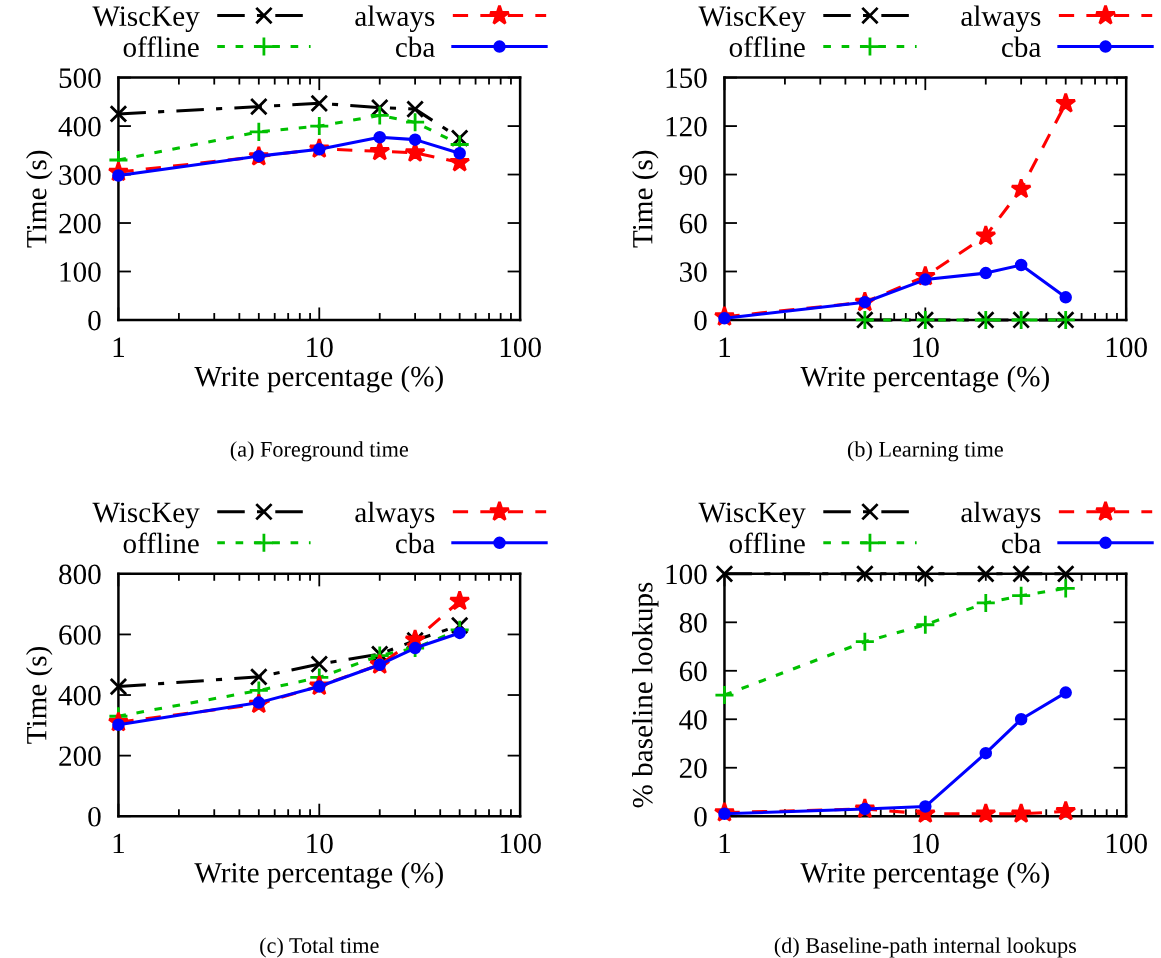 The width and height of the screenshot is (1161, 958). Describe the element at coordinates (925, 451) in the screenshot. I see `text: (b) Learning time` at that location.